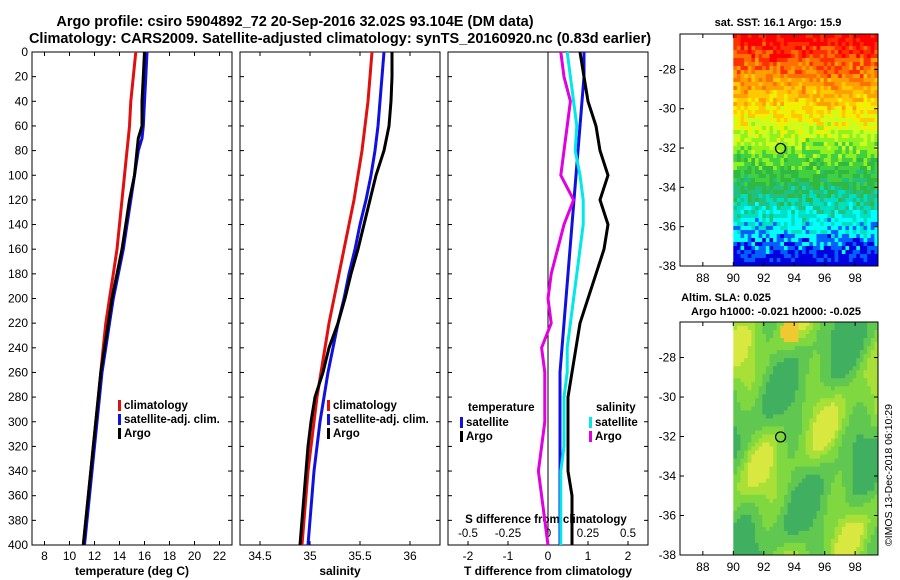  Describe the element at coordinates (668, 516) in the screenshot. I see `y-tick-label: -36` at that location.